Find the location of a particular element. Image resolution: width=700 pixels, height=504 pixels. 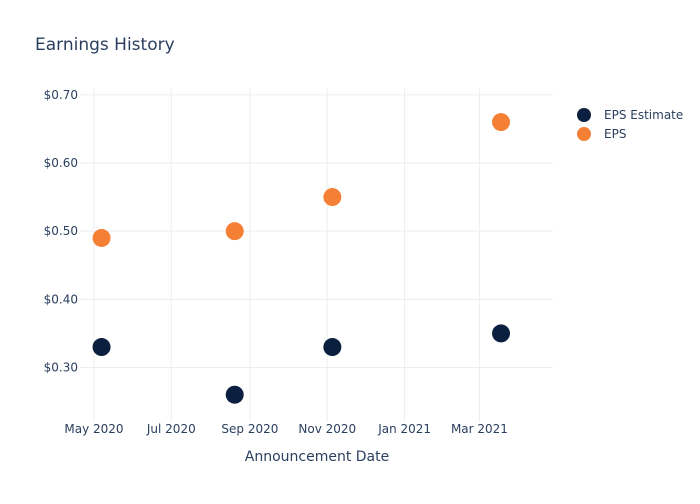

x-tick-label: Jan 2021 is located at coordinates (404, 429).